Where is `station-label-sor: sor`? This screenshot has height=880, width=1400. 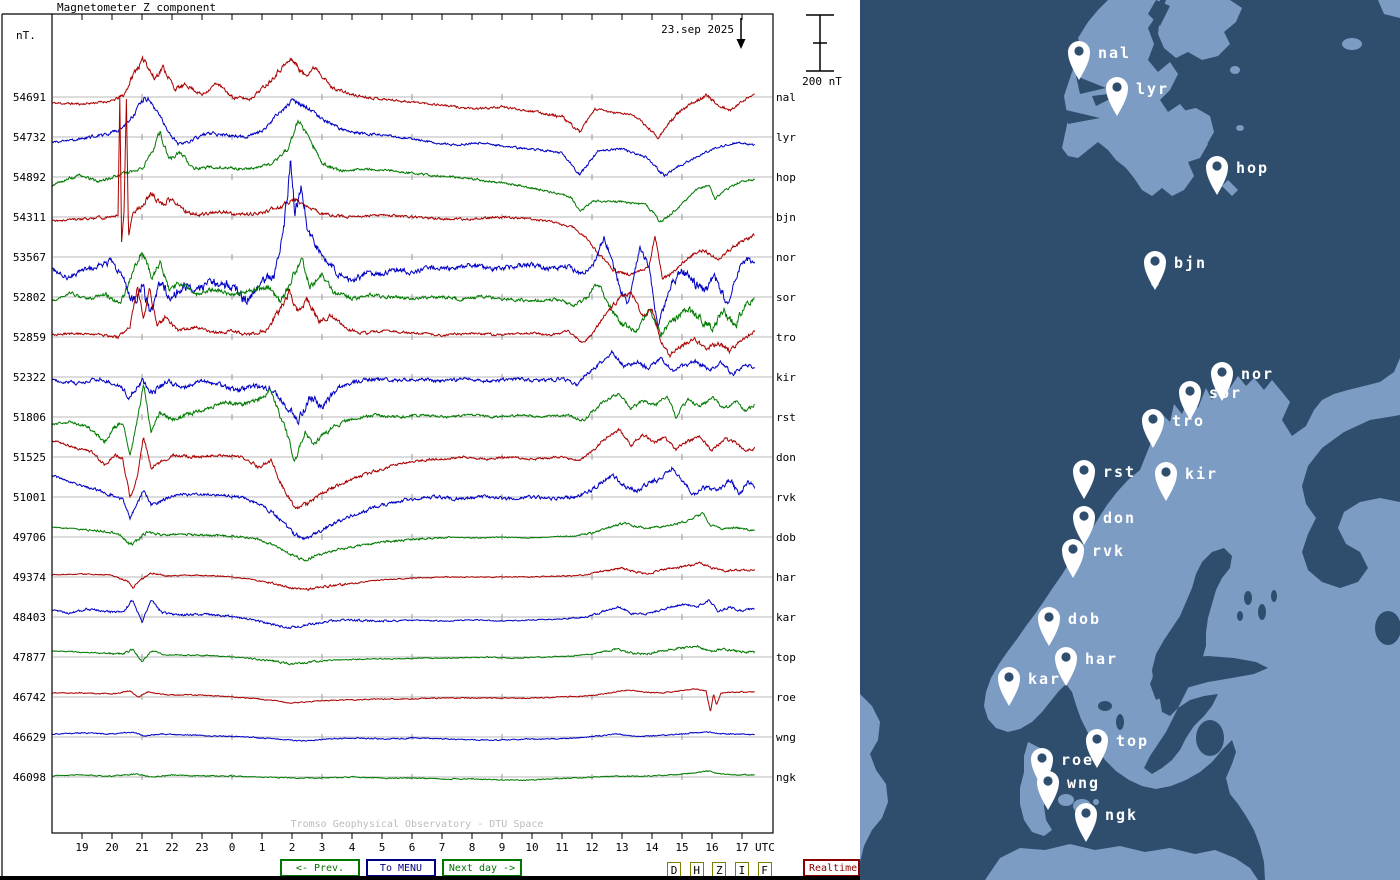
station-label-sor: sor is located at coordinates (786, 297).